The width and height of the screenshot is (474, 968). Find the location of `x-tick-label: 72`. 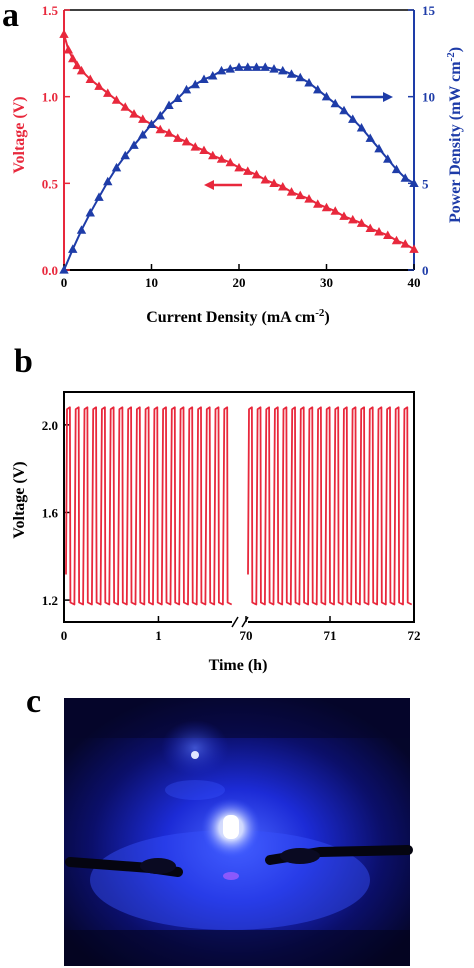

x-tick-label: 72 is located at coordinates (414, 635).